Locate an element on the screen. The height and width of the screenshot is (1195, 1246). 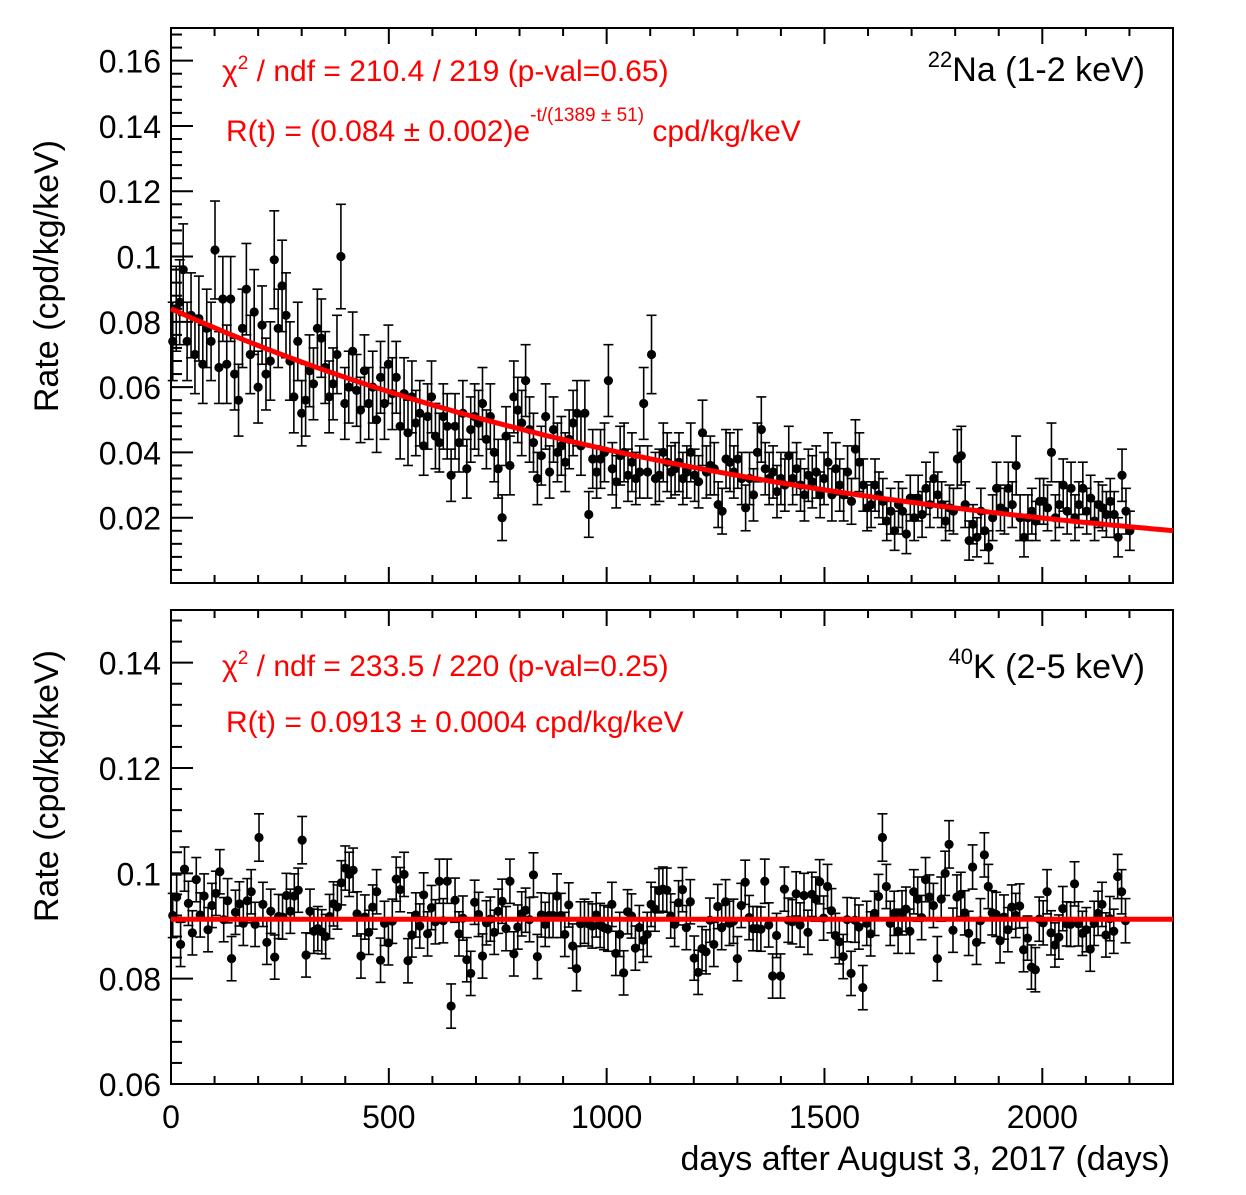
top-y-axis-label: Rate (cpd/kg/keV) is located at coordinates (47, 276).